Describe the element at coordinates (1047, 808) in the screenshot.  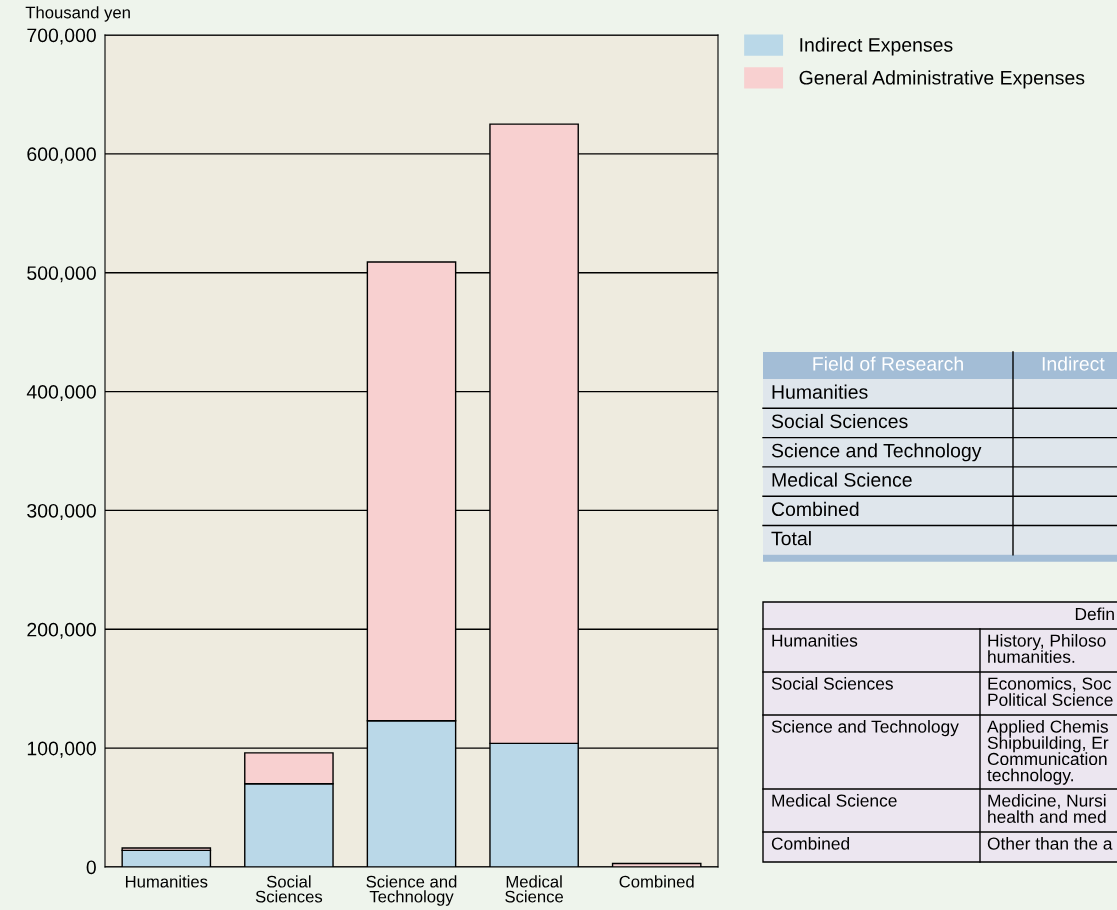
I see `text: Medicine, Nursi health and med` at that location.